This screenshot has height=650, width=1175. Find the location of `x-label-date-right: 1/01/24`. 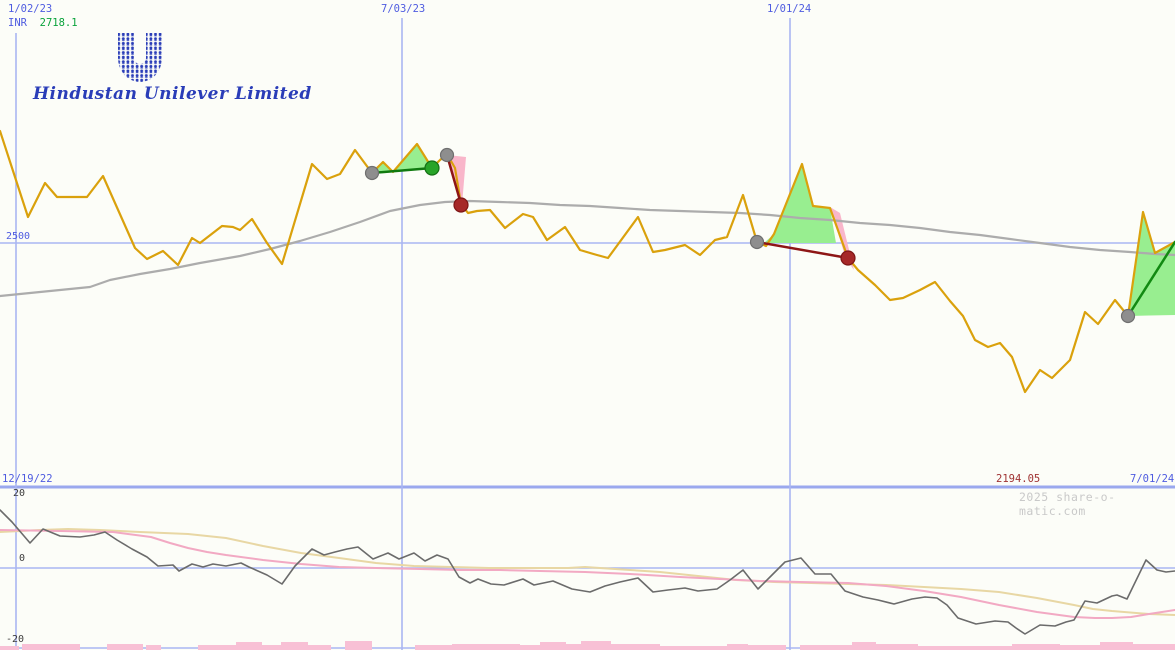

x-label-date-right: 1/01/24 is located at coordinates (789, 9).